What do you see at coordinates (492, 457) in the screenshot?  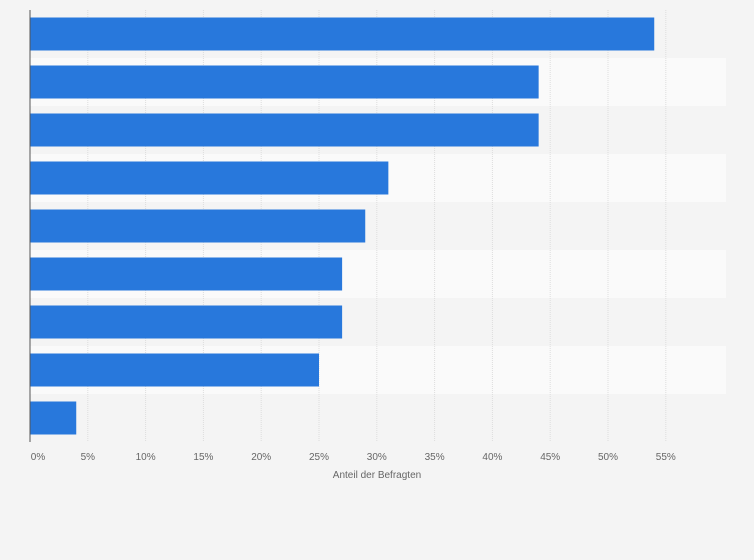 I see `x-tick-label: 40%` at bounding box center [492, 457].